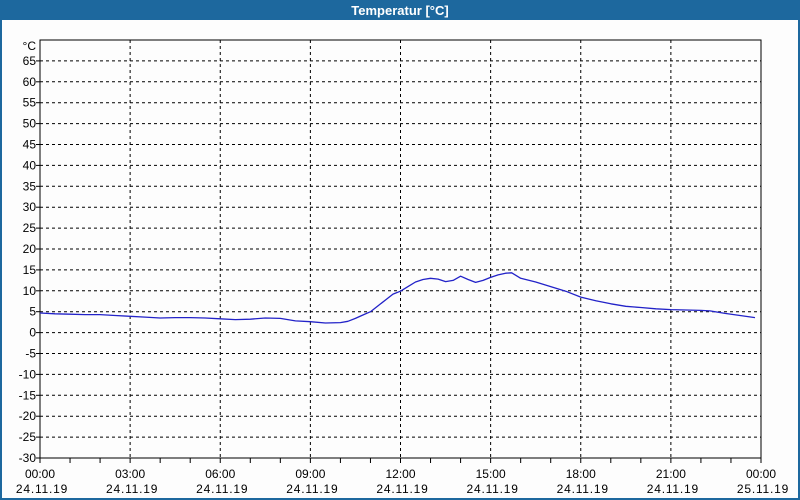 The image size is (800, 500). I want to click on x-tick-date-label: 25.11.19, so click(763, 489).